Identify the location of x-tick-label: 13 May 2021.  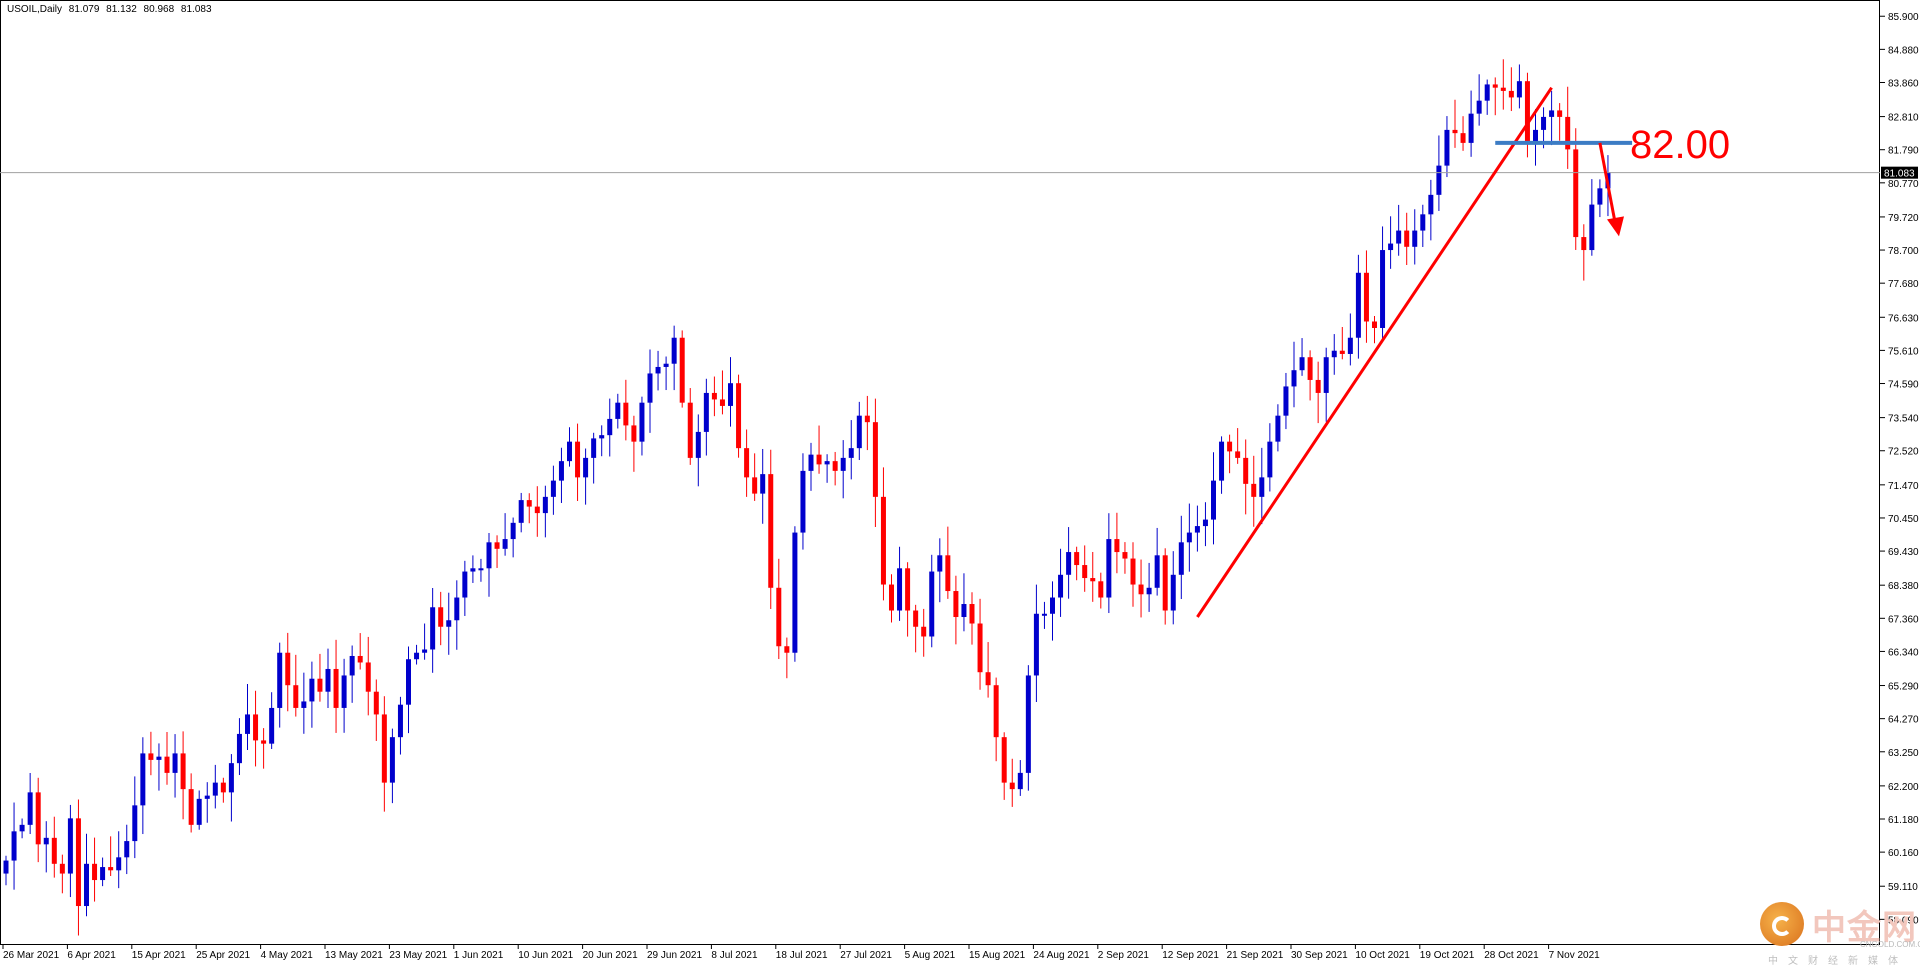
(354, 955).